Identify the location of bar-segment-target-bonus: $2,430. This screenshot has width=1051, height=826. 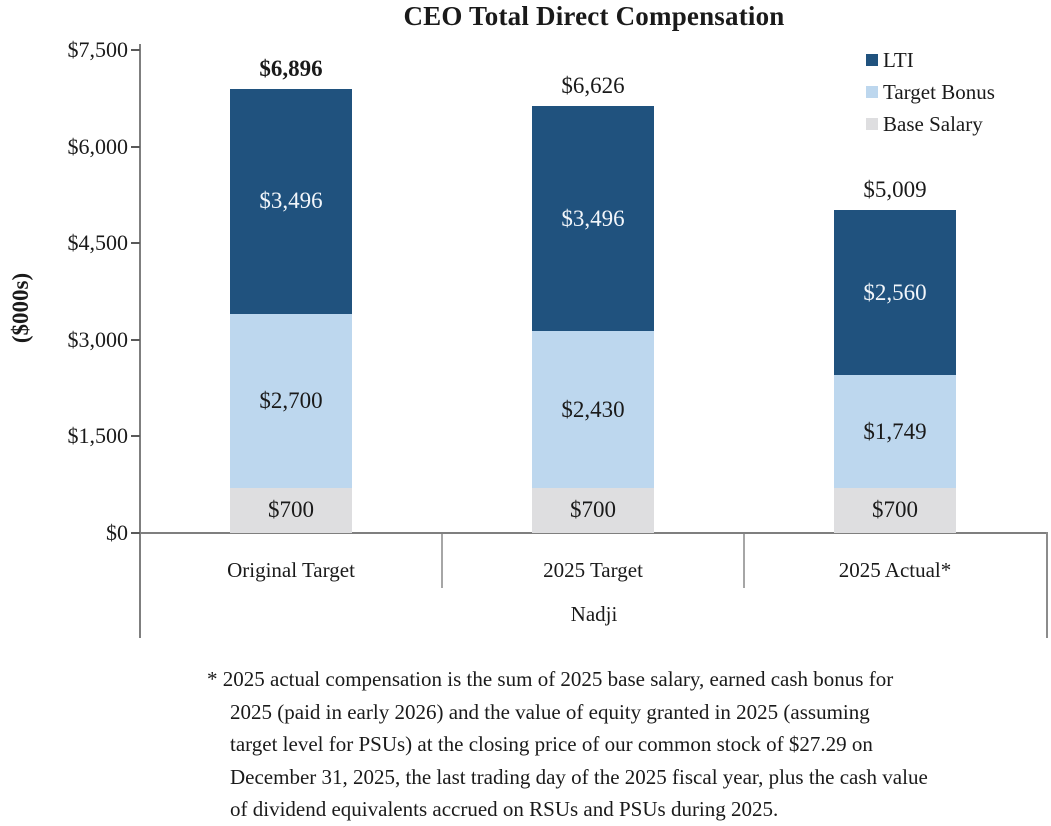
(593, 409).